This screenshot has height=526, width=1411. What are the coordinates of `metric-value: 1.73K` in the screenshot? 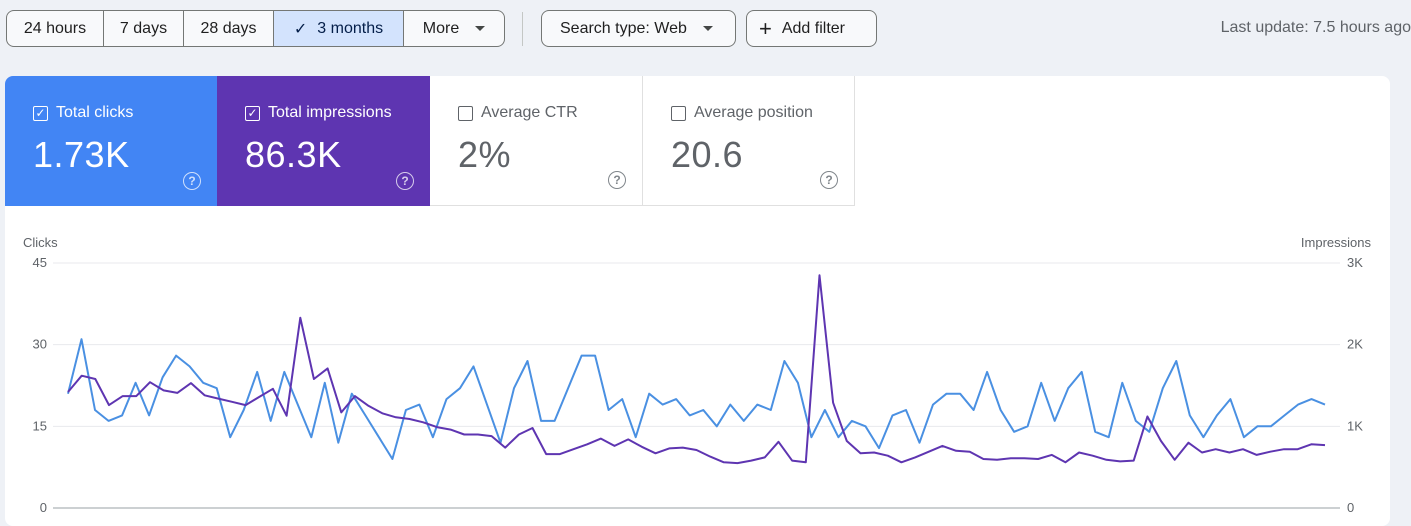 It's located at (81, 154).